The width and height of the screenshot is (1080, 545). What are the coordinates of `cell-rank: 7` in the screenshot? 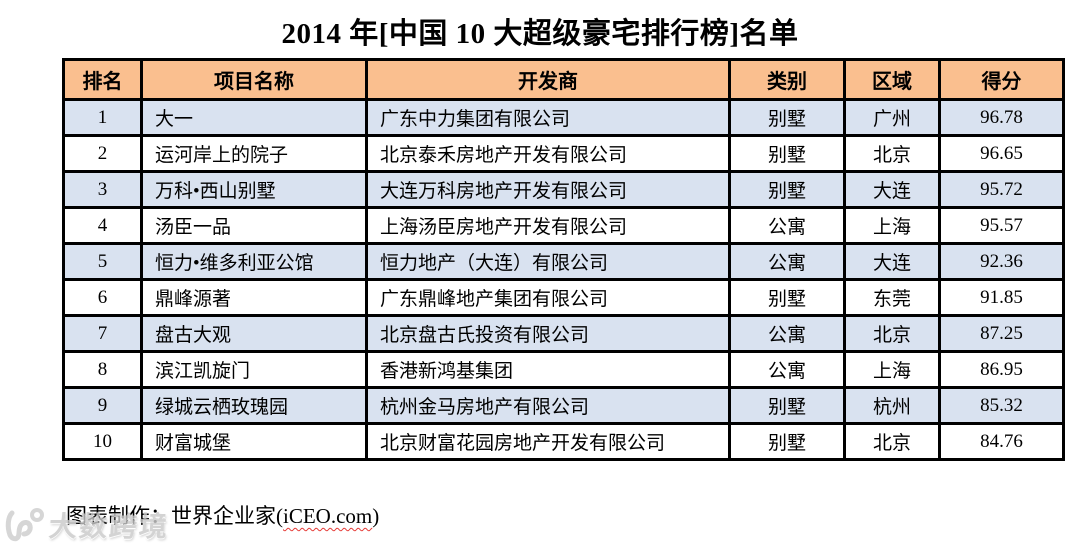 It's located at (102, 333).